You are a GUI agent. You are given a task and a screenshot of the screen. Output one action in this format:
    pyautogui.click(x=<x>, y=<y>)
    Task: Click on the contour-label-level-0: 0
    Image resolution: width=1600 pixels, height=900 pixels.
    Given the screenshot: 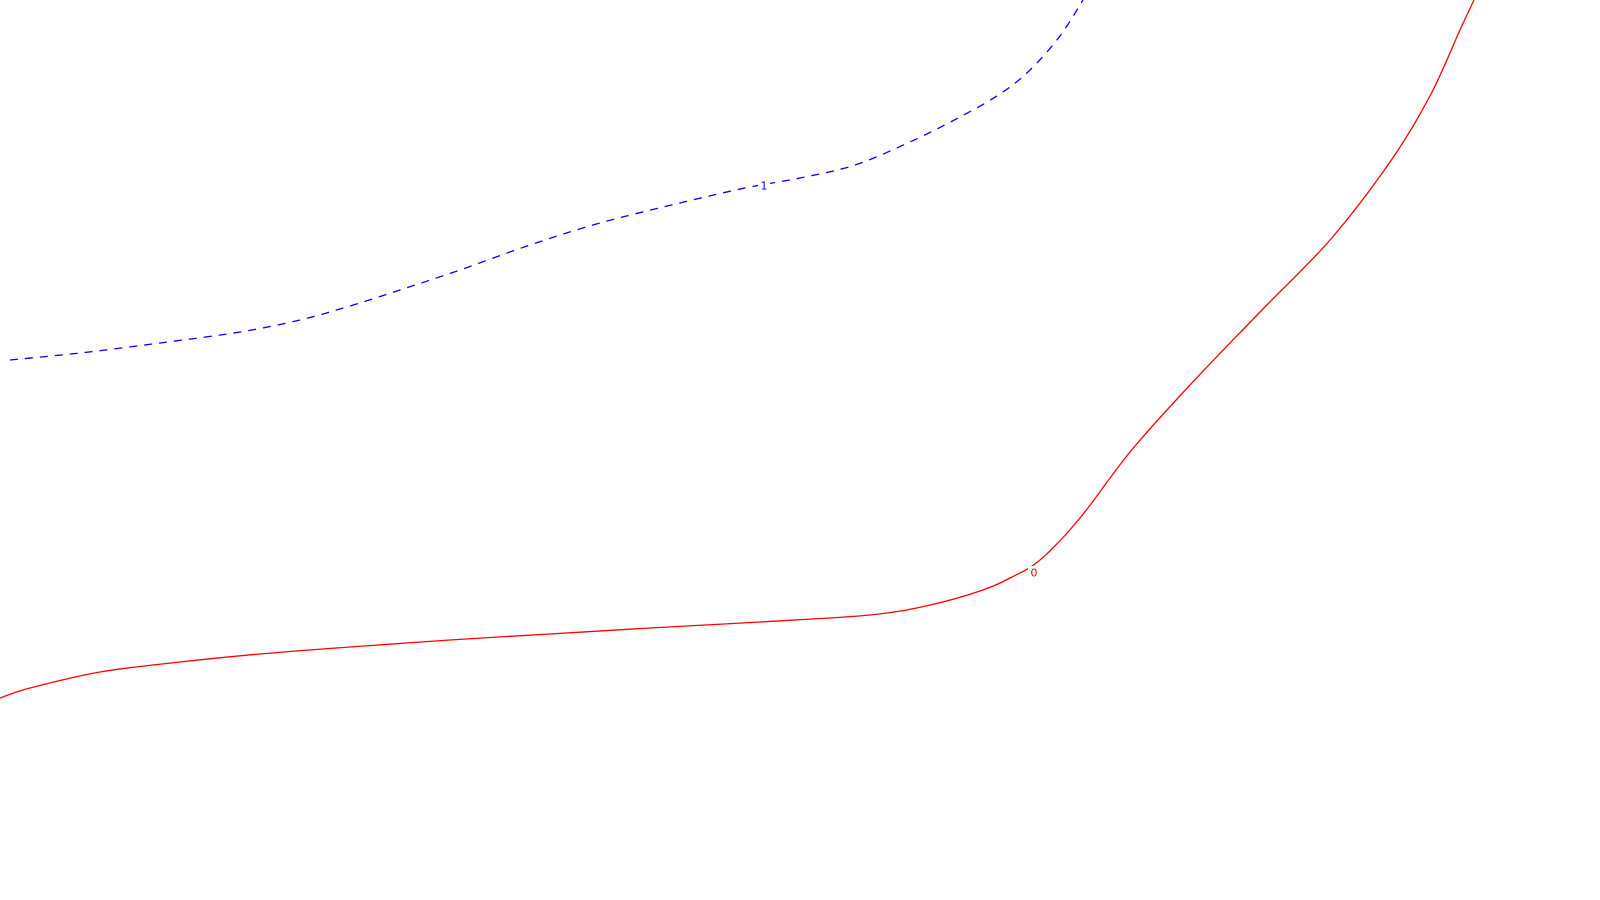 What is the action you would take?
    pyautogui.click(x=1034, y=573)
    